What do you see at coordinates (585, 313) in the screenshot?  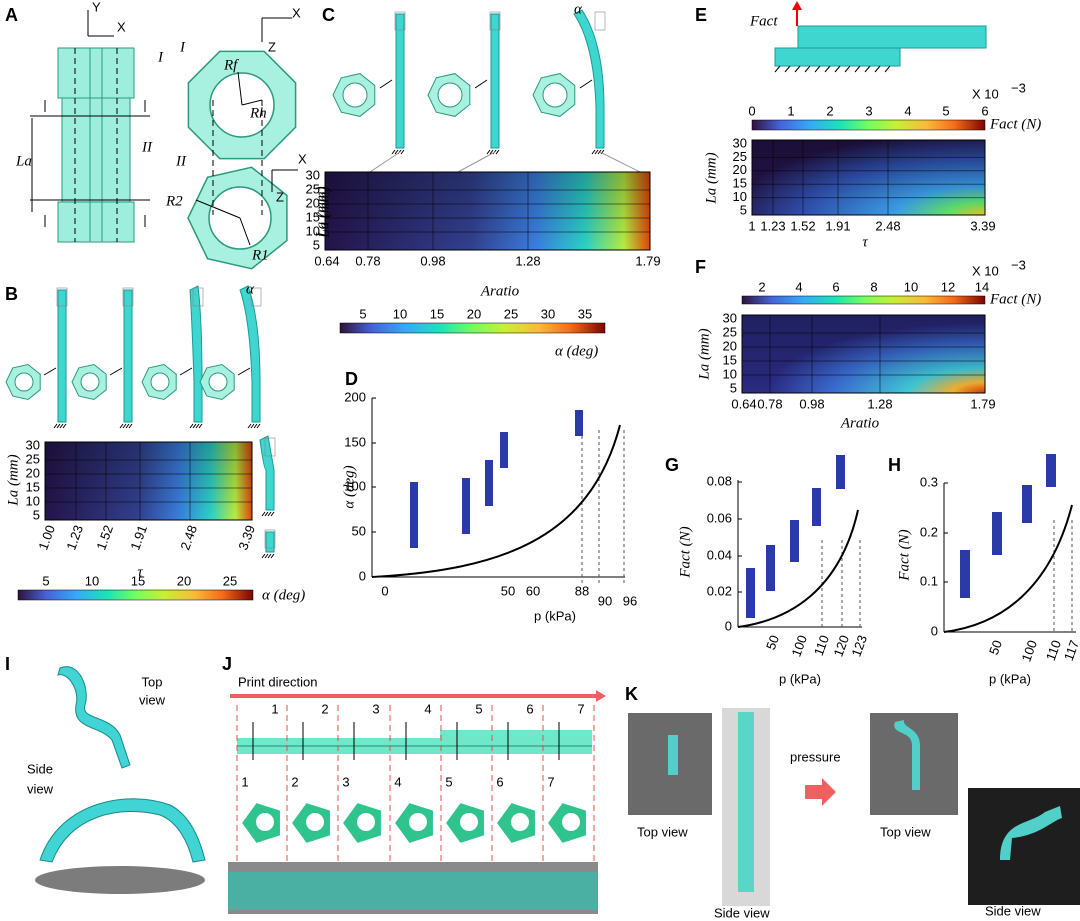 I see `colorbar-tick-label: 35` at bounding box center [585, 313].